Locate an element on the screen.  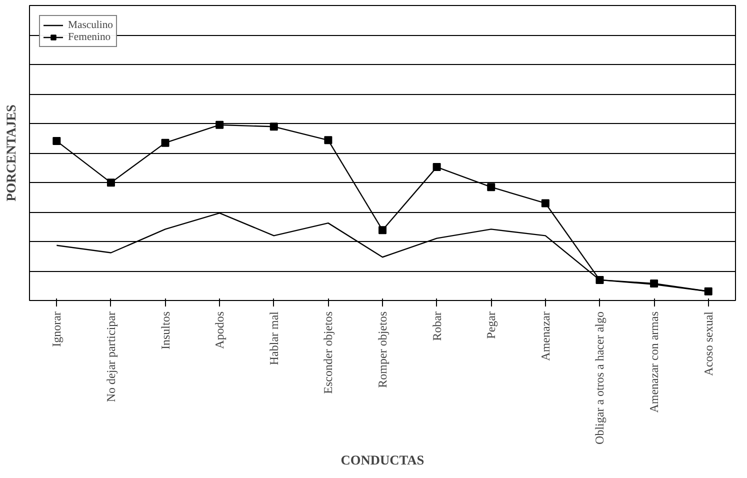
x-tick-label: Esconder objetos is located at coordinates (328, 352).